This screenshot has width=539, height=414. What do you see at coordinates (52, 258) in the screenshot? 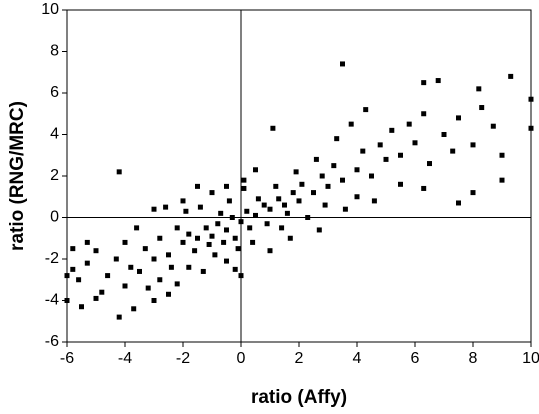
I see `y-tick-label: -2` at bounding box center [52, 258].